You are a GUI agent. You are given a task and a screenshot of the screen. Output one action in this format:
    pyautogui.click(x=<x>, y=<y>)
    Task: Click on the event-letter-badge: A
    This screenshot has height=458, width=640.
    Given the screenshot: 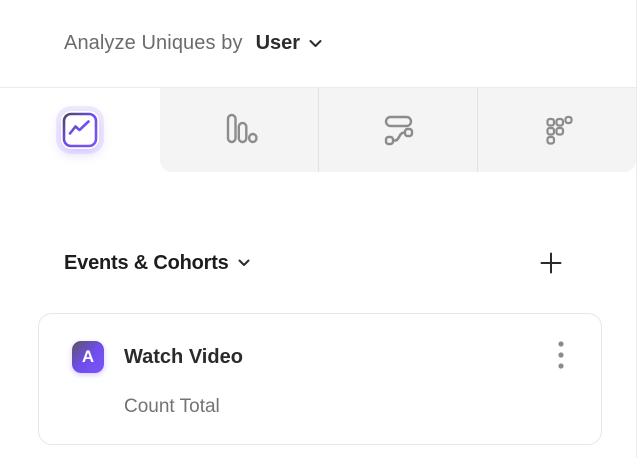 What is the action you would take?
    pyautogui.click(x=88, y=357)
    